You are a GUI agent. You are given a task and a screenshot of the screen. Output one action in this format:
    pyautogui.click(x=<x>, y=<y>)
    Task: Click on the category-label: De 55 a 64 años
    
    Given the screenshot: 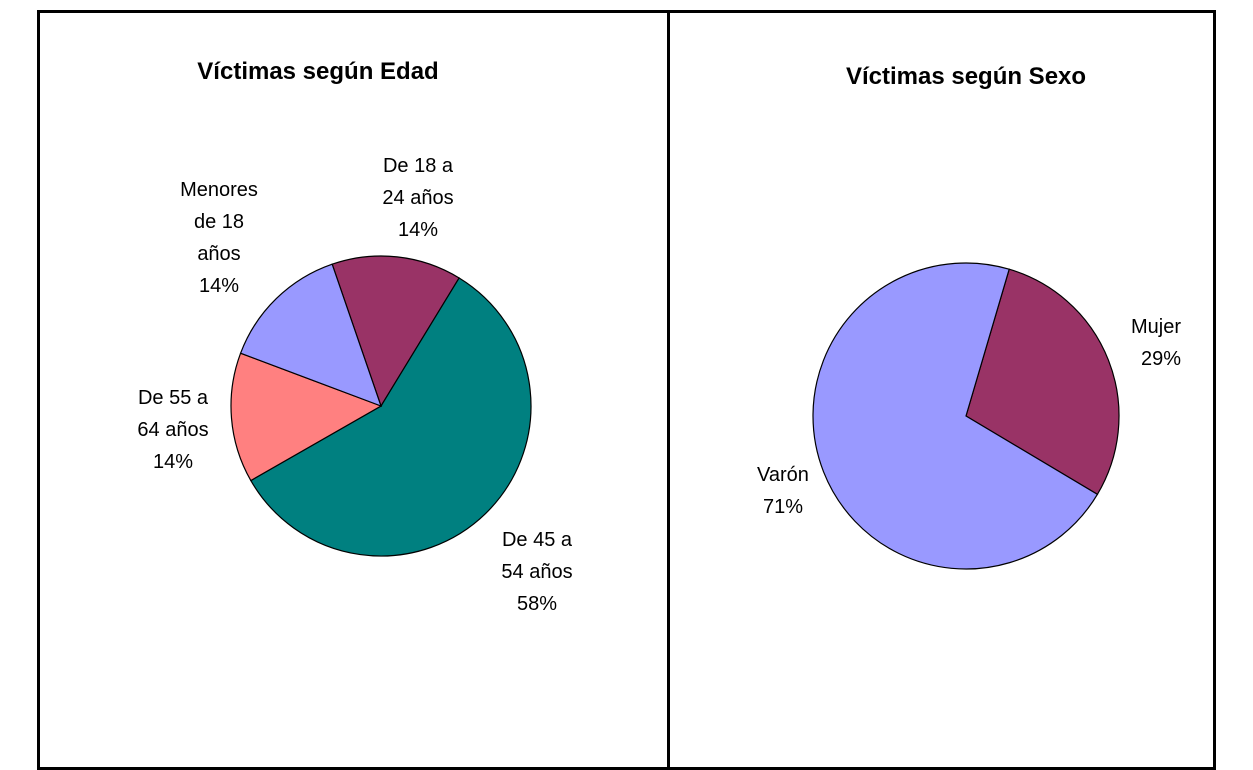 What is the action you would take?
    pyautogui.click(x=173, y=414)
    